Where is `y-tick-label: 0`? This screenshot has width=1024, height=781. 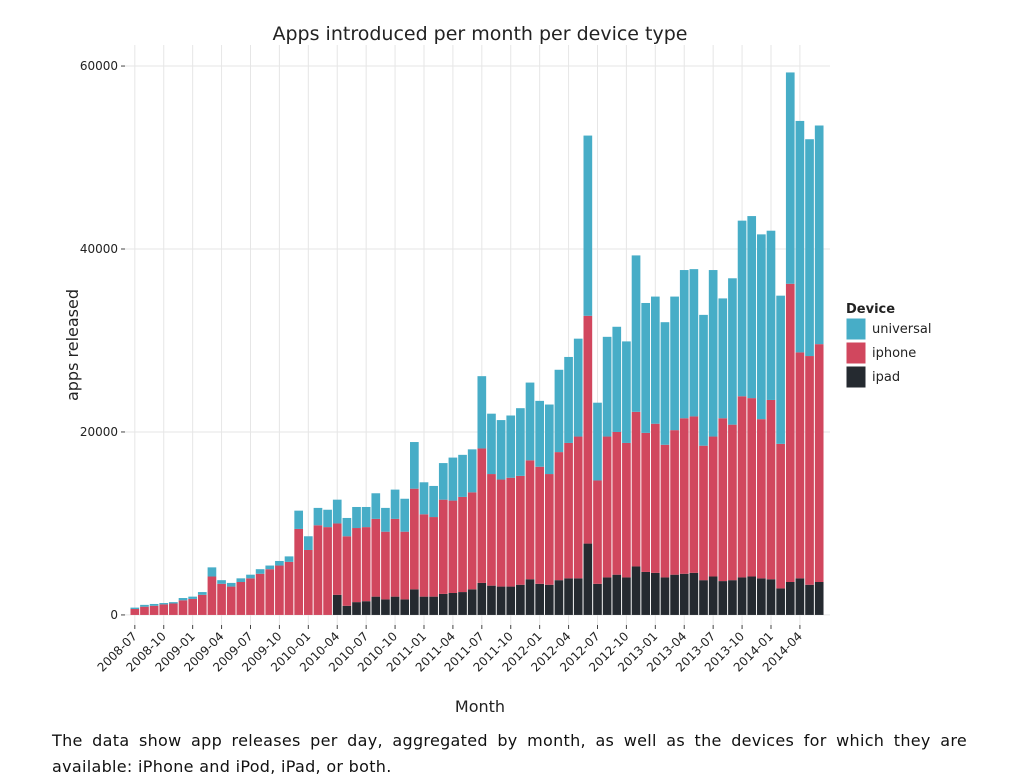
y-tick-label: 0 is located at coordinates (114, 615).